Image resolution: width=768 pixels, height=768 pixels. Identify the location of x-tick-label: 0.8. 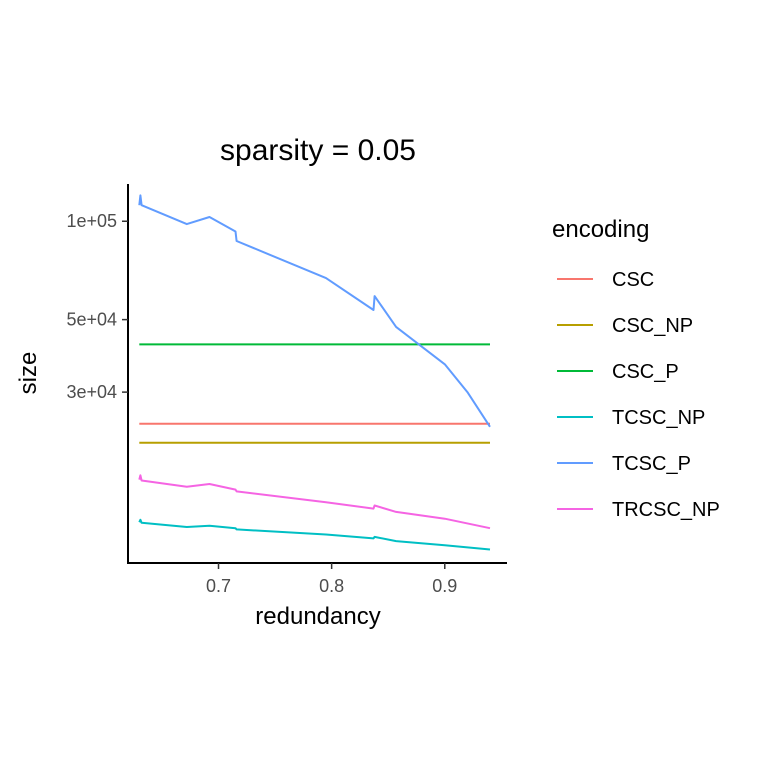
(331, 586).